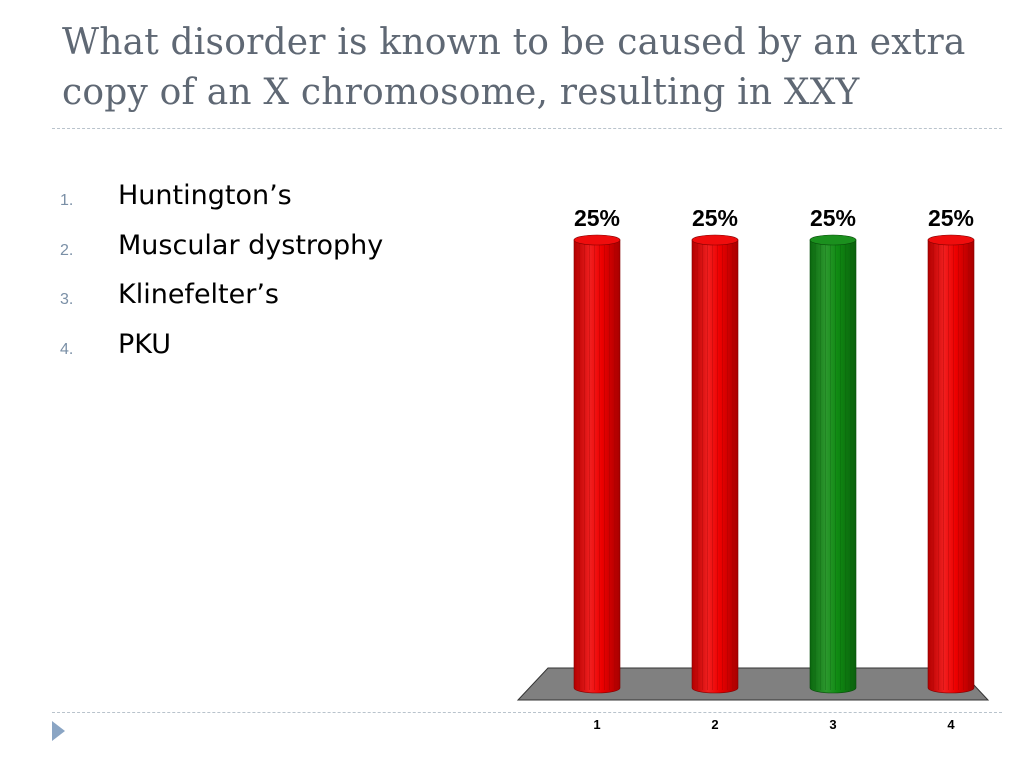 The width and height of the screenshot is (1024, 768). What do you see at coordinates (67, 299) in the screenshot?
I see `option-number: 3.` at bounding box center [67, 299].